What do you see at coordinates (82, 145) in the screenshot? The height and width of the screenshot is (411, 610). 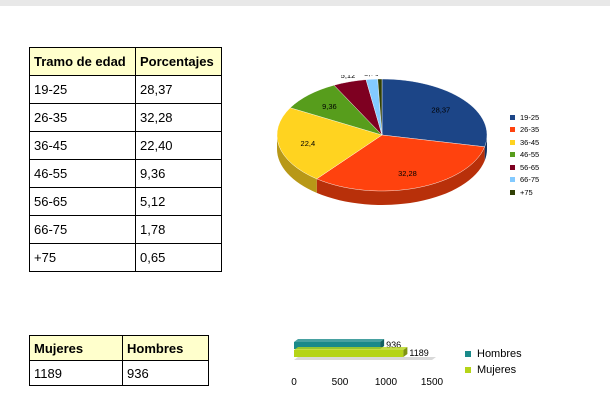 I see `age-range-cell: 36-45` at bounding box center [82, 145].